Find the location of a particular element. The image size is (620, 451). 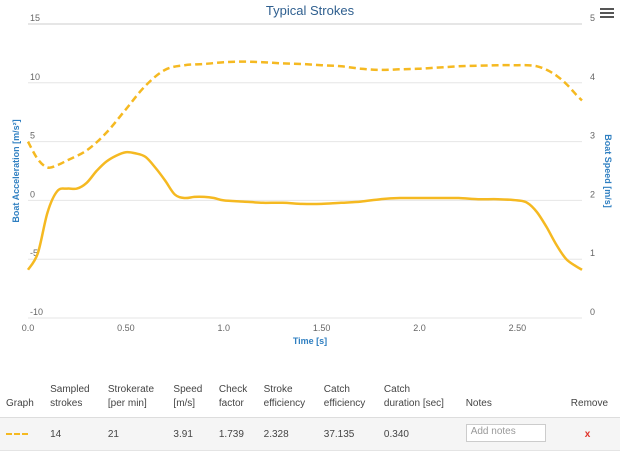

header-stroke-efficiency: Stroke efficiency is located at coordinates (287, 394).